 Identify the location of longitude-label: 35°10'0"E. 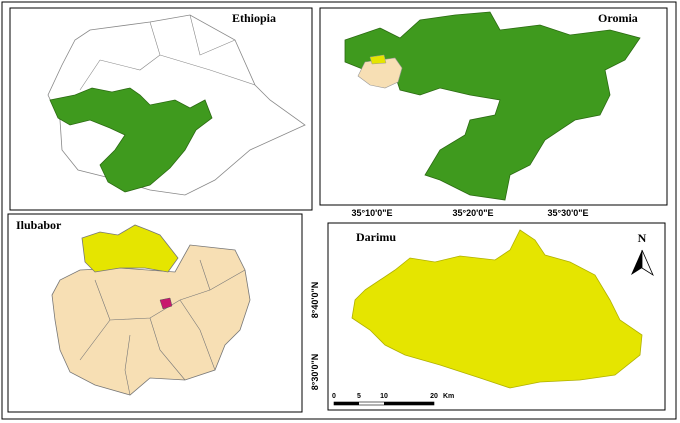
(371, 213).